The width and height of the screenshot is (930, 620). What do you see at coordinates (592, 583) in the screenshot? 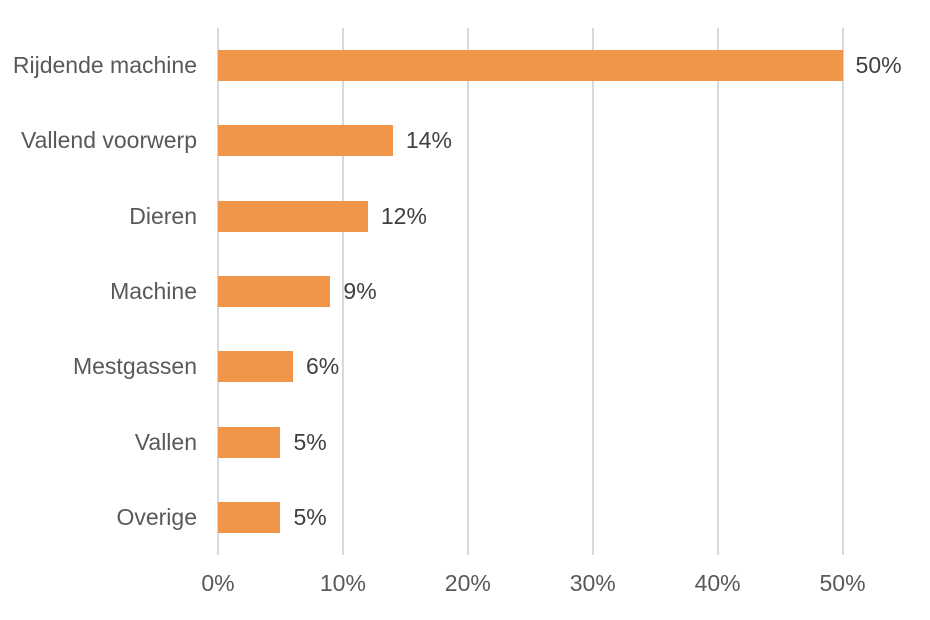
I see `x-tick-label: 30%` at bounding box center [592, 583].